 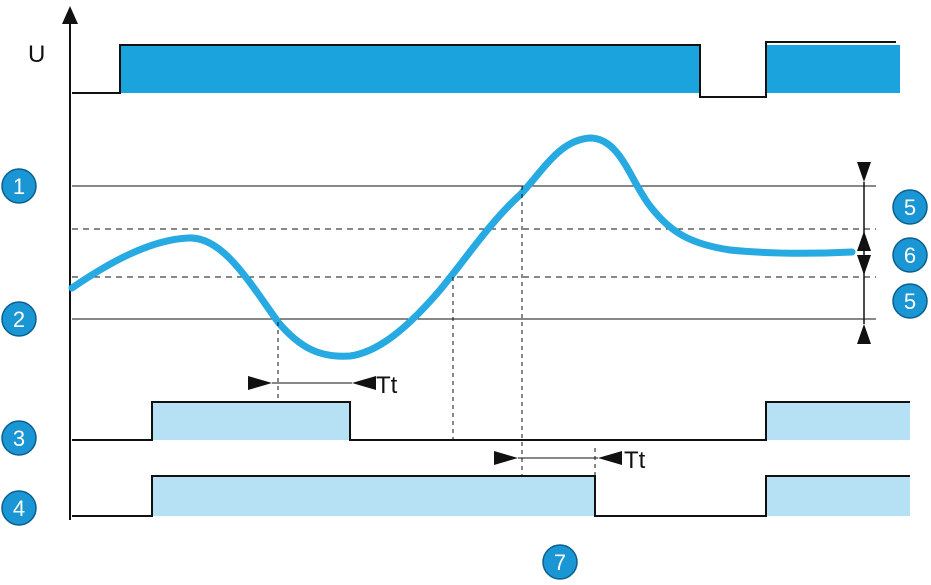 I want to click on output-3-trace, so click(x=491, y=421).